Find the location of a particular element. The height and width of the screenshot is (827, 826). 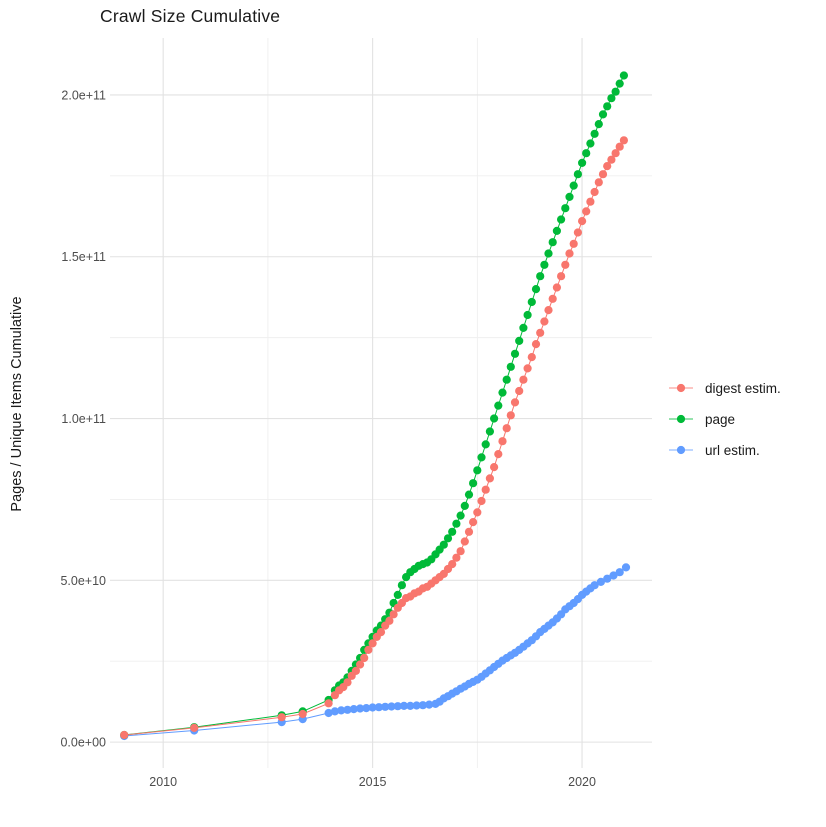

legend-label: page is located at coordinates (720, 419).